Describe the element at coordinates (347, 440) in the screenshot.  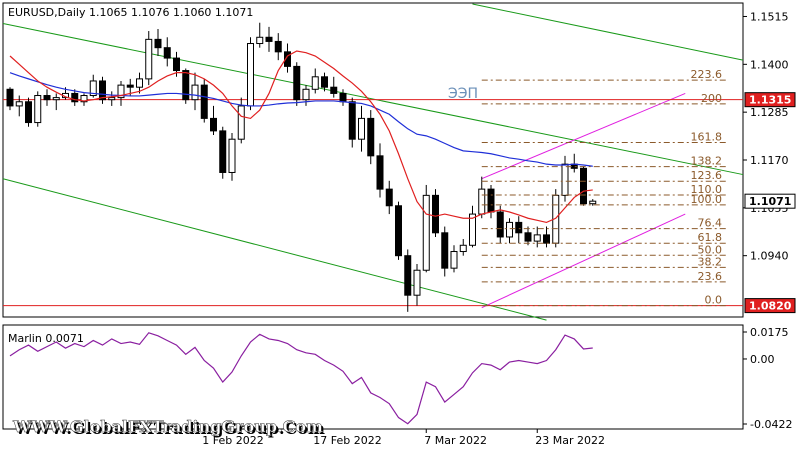
I see `x-axis-label: 17 Feb 2022` at that location.